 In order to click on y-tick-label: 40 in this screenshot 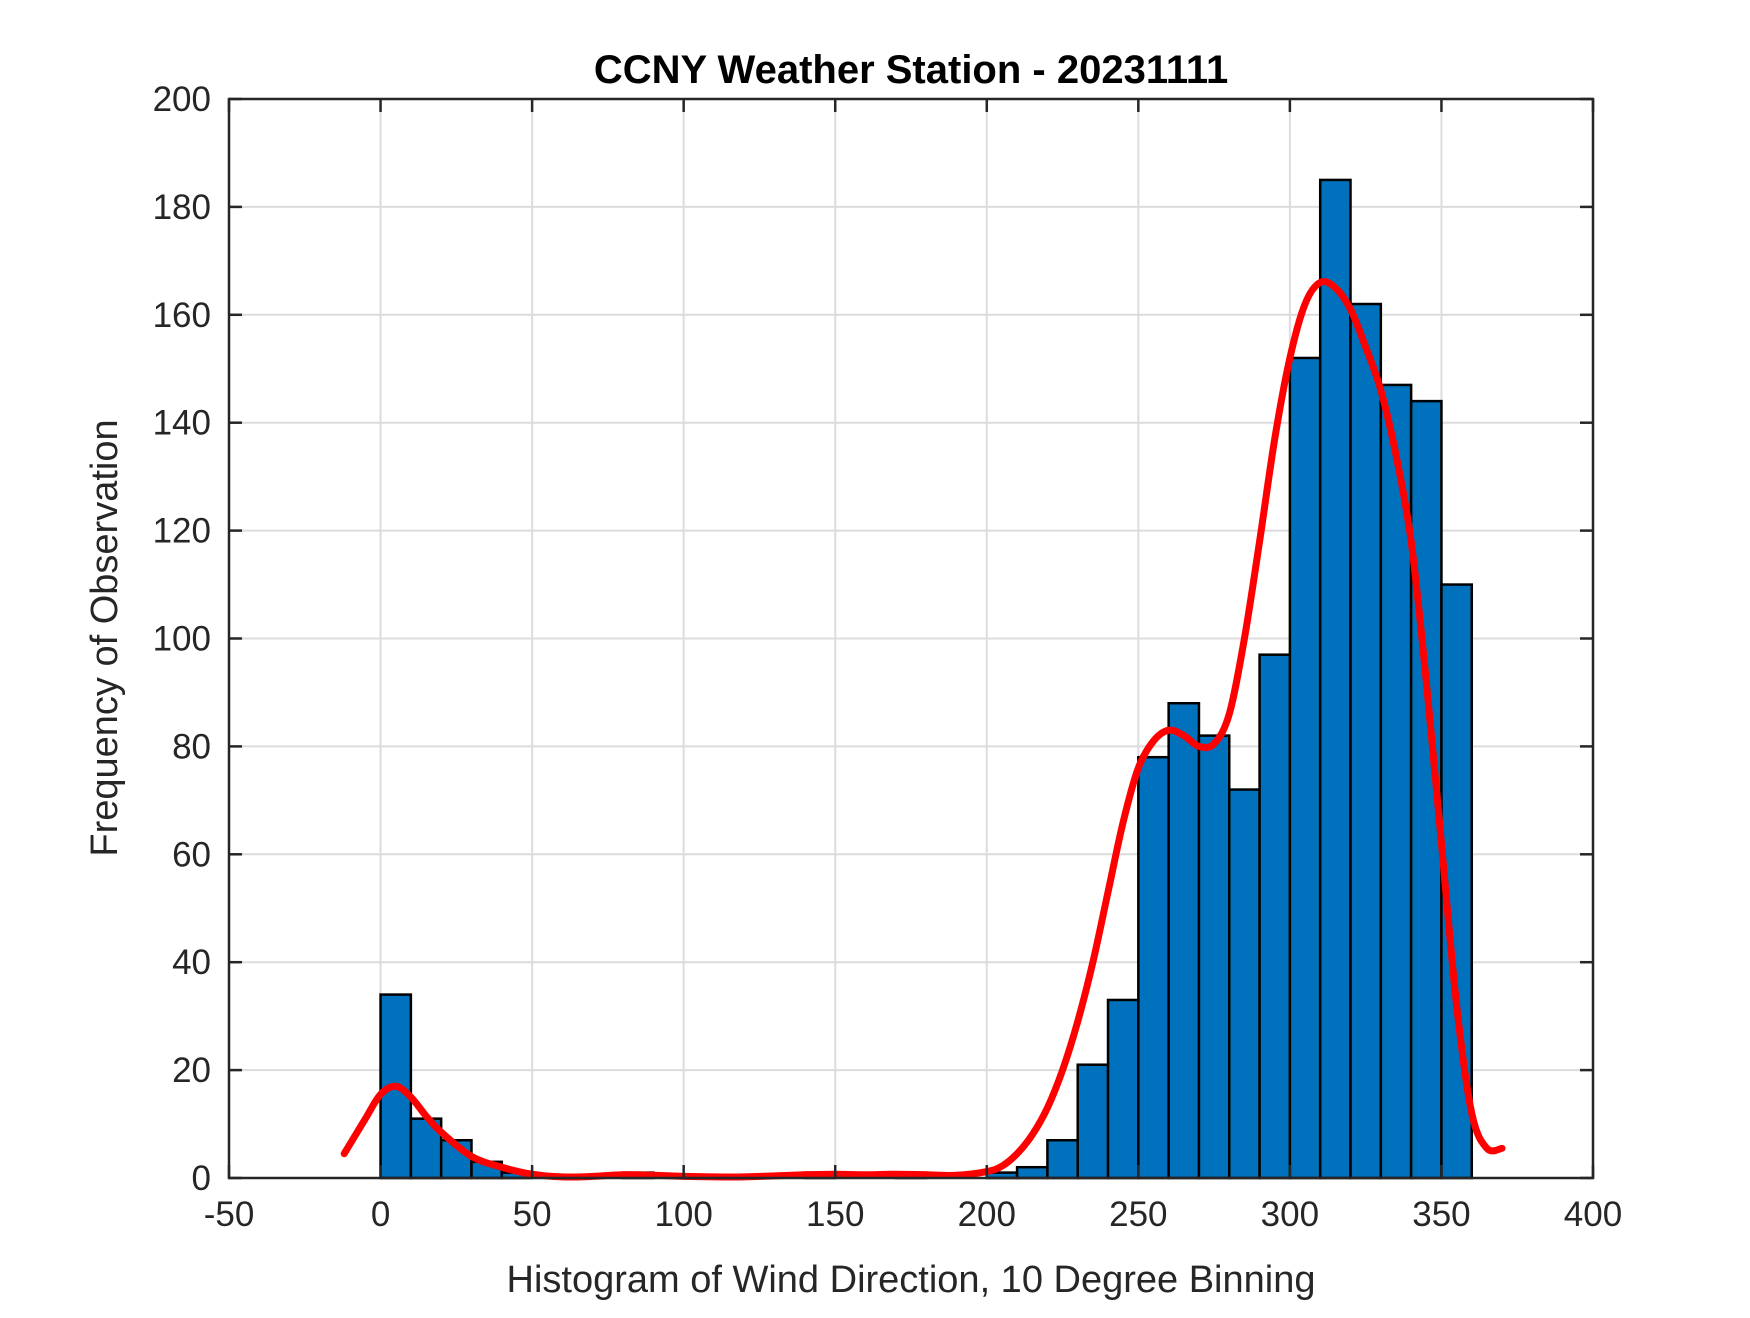, I will do `click(191, 962)`.